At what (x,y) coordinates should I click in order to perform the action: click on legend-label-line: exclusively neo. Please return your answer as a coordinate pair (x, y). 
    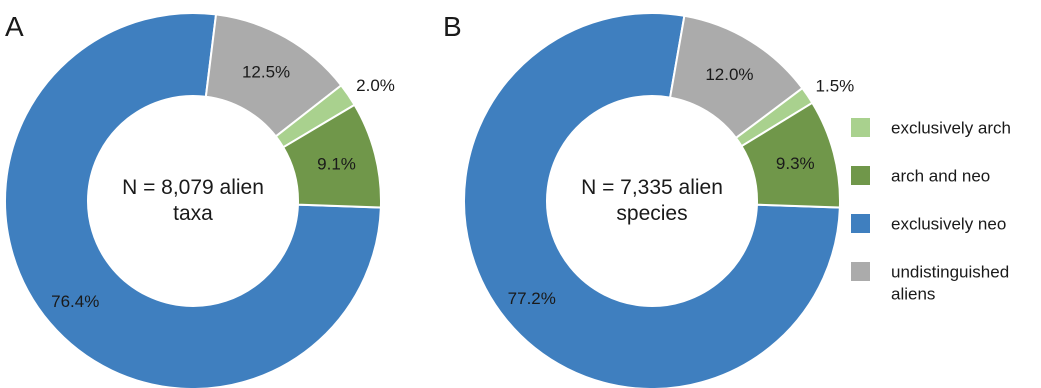
    Looking at the image, I should click on (948, 223).